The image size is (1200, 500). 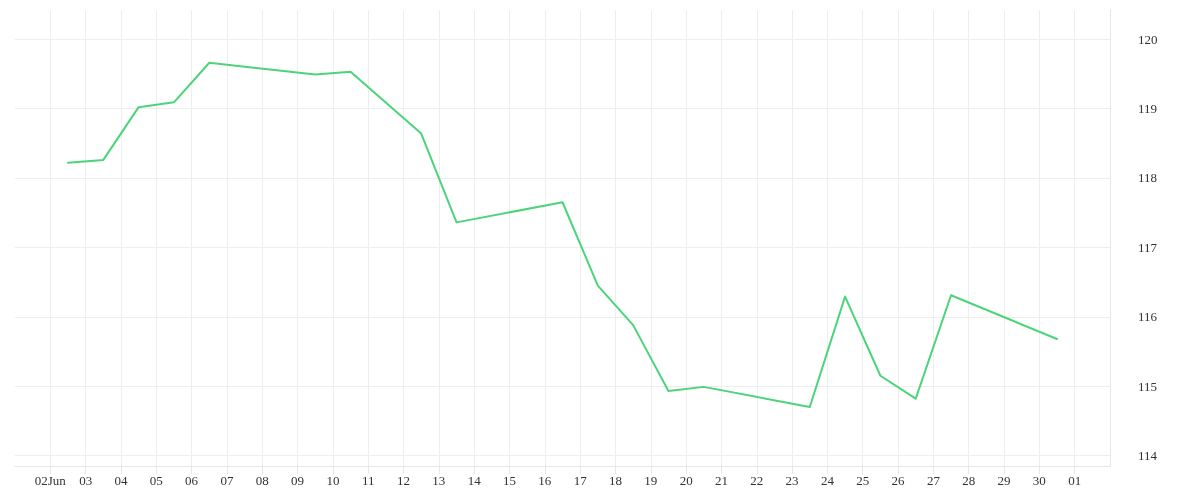 I want to click on x-tick-label: 12, so click(x=404, y=480).